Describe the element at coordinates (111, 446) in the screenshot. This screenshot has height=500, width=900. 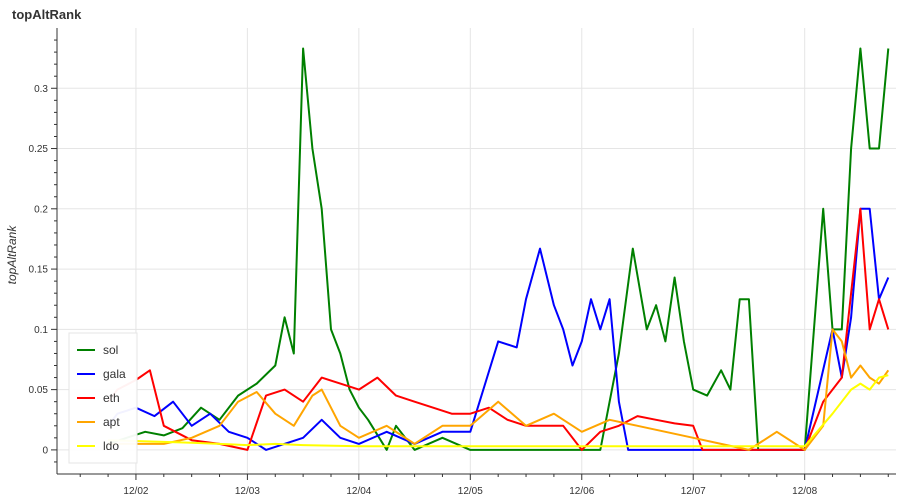
I see `legend-label-ldo: ldo` at that location.